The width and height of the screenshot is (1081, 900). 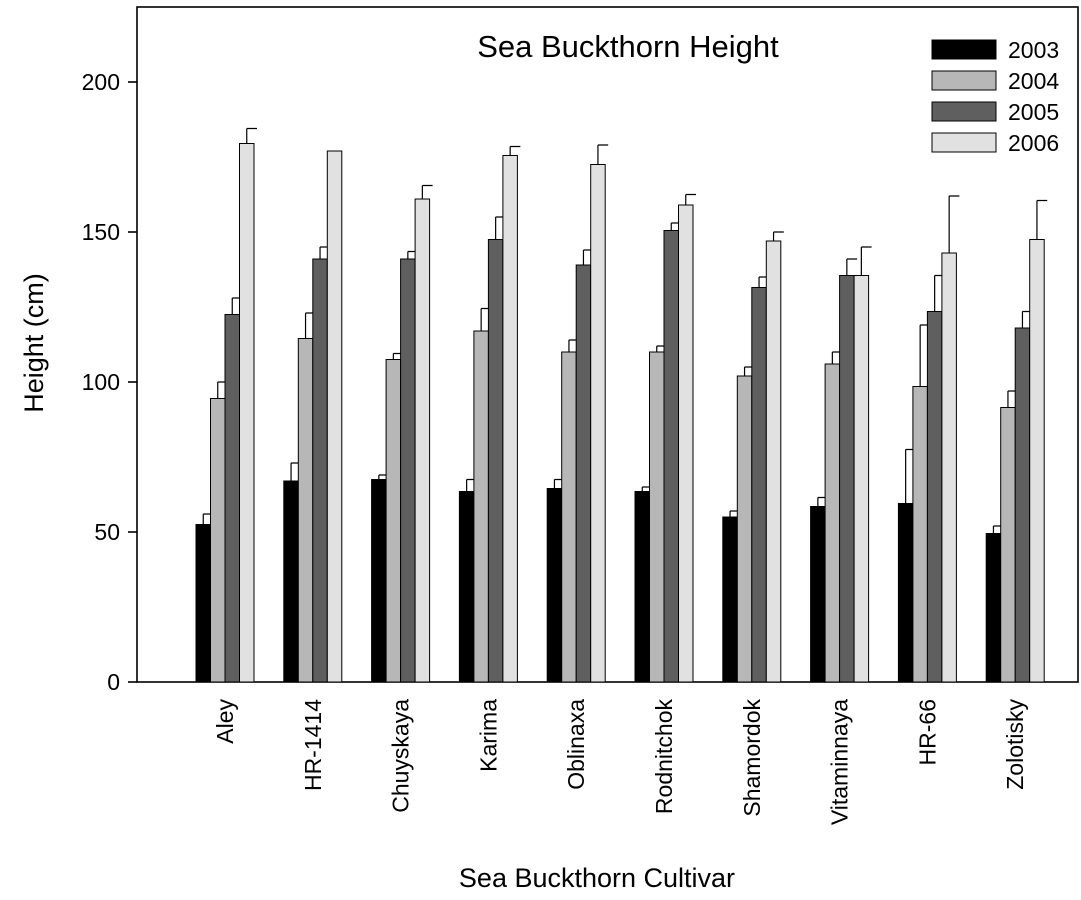 I want to click on bar-2006-Aley, so click(x=247, y=413).